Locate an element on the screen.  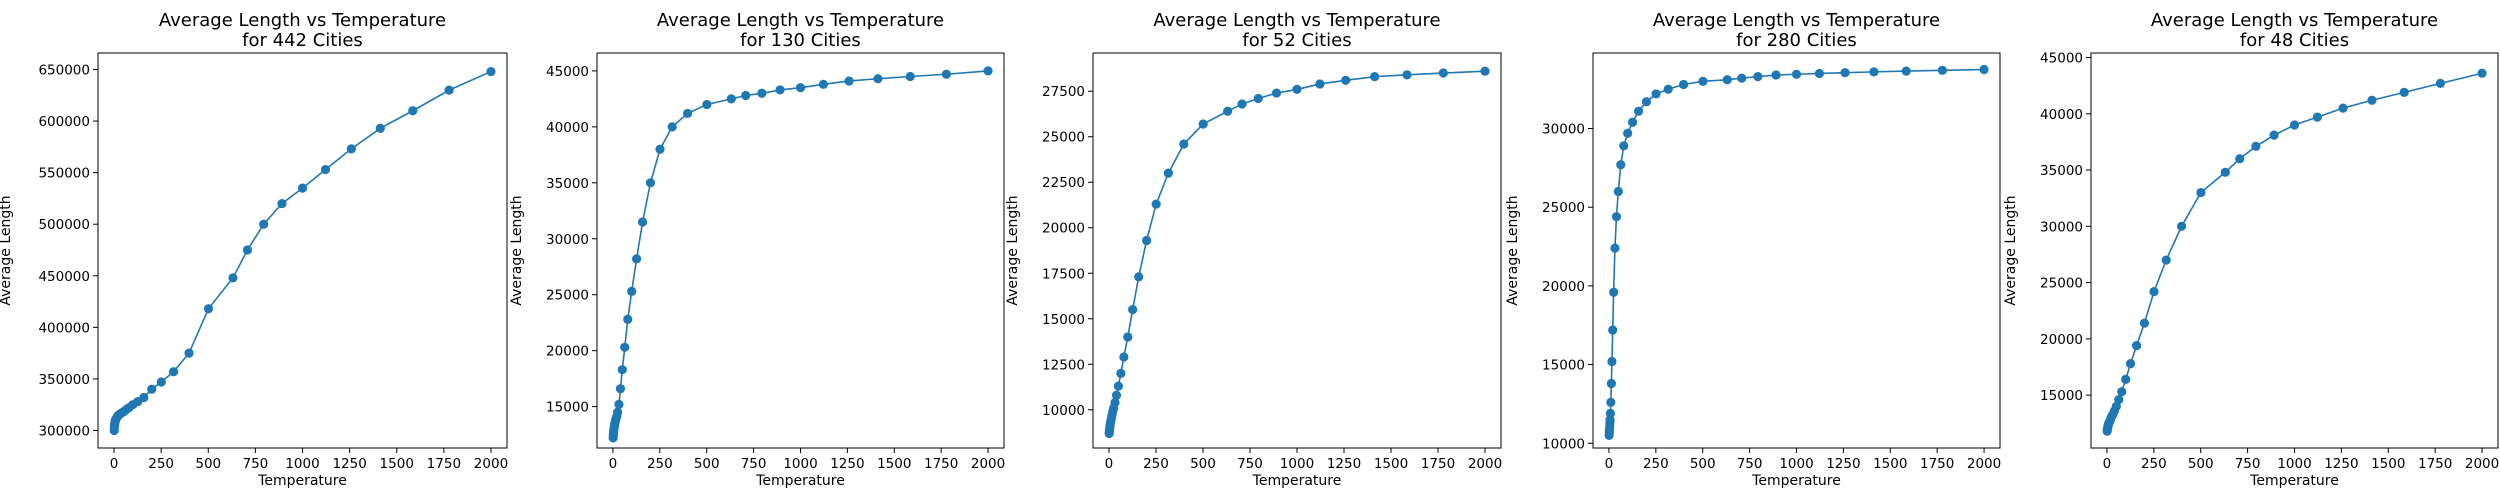
x-tick-label: 1750 is located at coordinates (1937, 464).